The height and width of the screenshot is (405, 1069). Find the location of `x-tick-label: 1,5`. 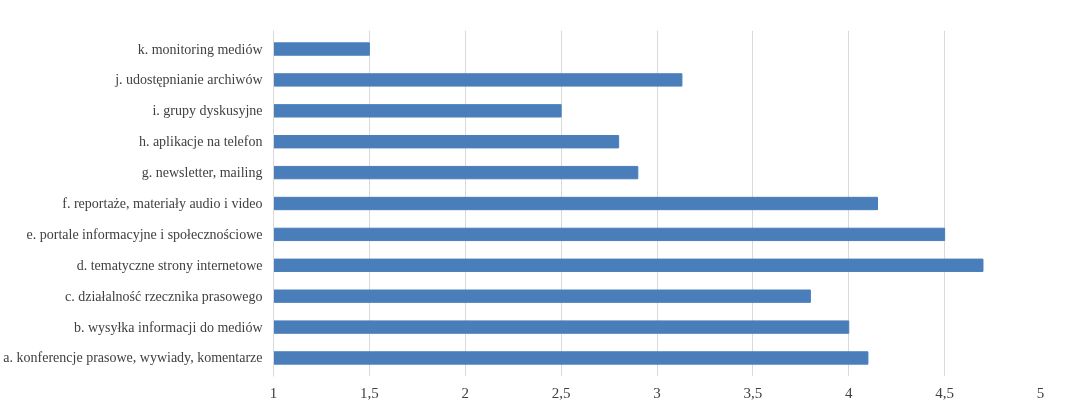

x-tick-label: 1,5 is located at coordinates (369, 392).